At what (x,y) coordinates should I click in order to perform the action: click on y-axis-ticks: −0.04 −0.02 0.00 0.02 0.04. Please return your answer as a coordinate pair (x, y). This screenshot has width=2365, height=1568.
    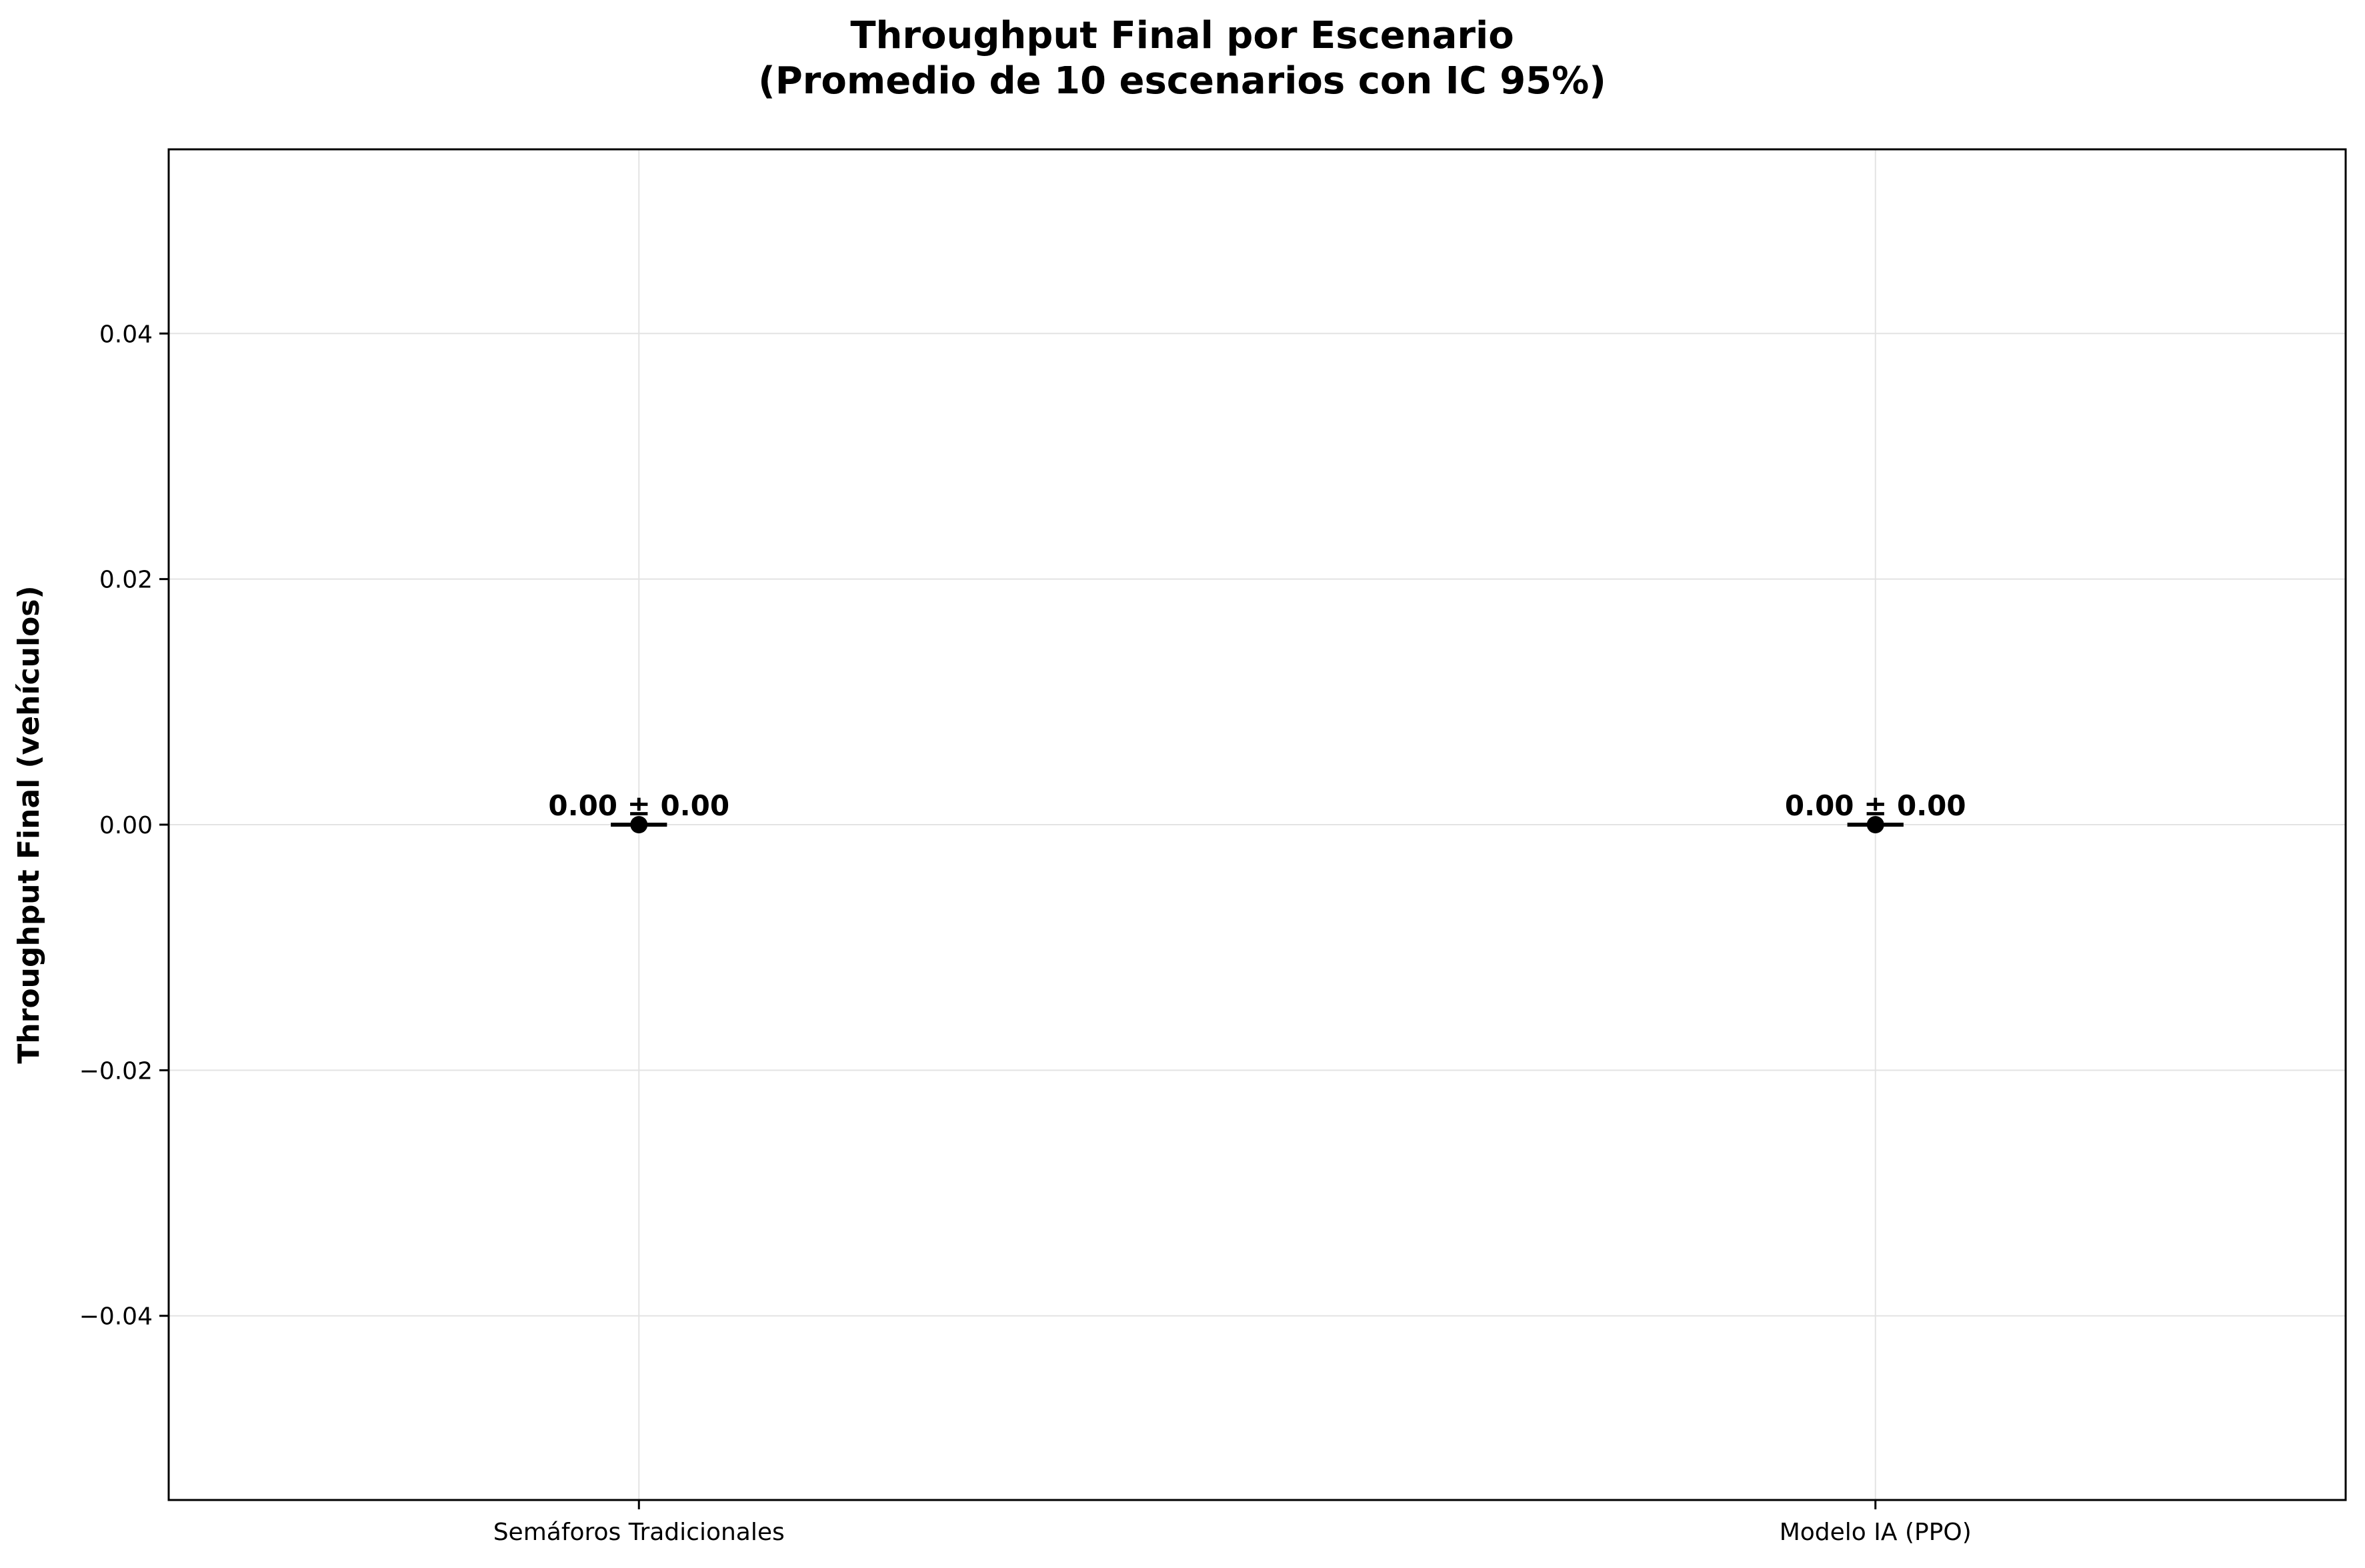
    Looking at the image, I should click on (124, 826).